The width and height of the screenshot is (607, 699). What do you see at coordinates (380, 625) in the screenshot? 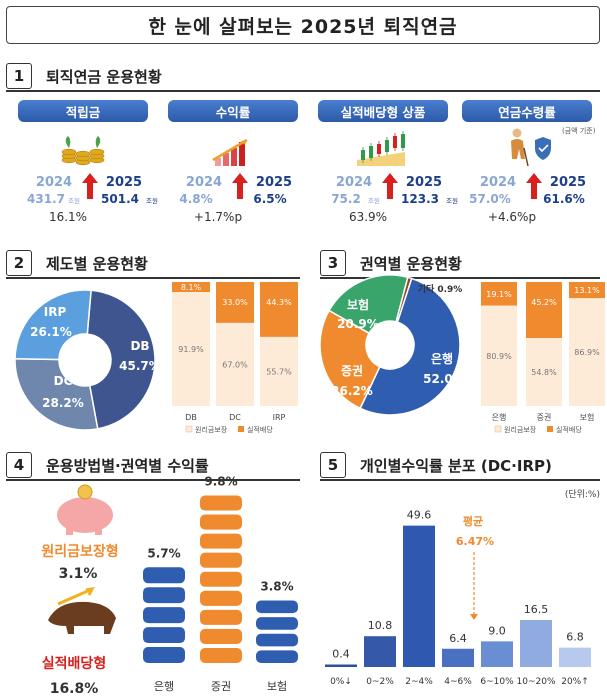
I see `bar-value-label: 10.8` at bounding box center [380, 625].